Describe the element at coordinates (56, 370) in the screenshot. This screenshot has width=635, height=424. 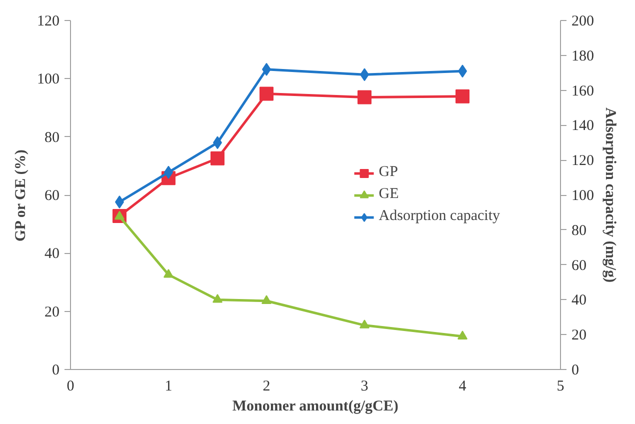
I see `y-tick-label: 0` at that location.